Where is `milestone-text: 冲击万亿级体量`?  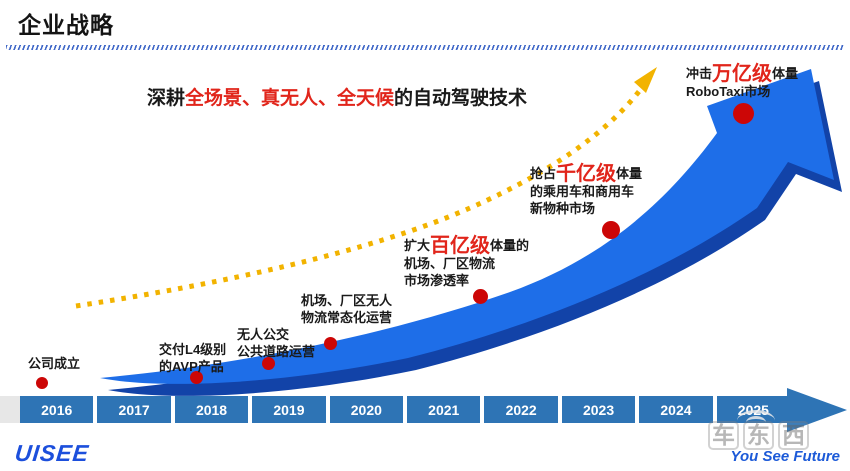 milestone-text: 冲击万亿级体量 is located at coordinates (742, 74).